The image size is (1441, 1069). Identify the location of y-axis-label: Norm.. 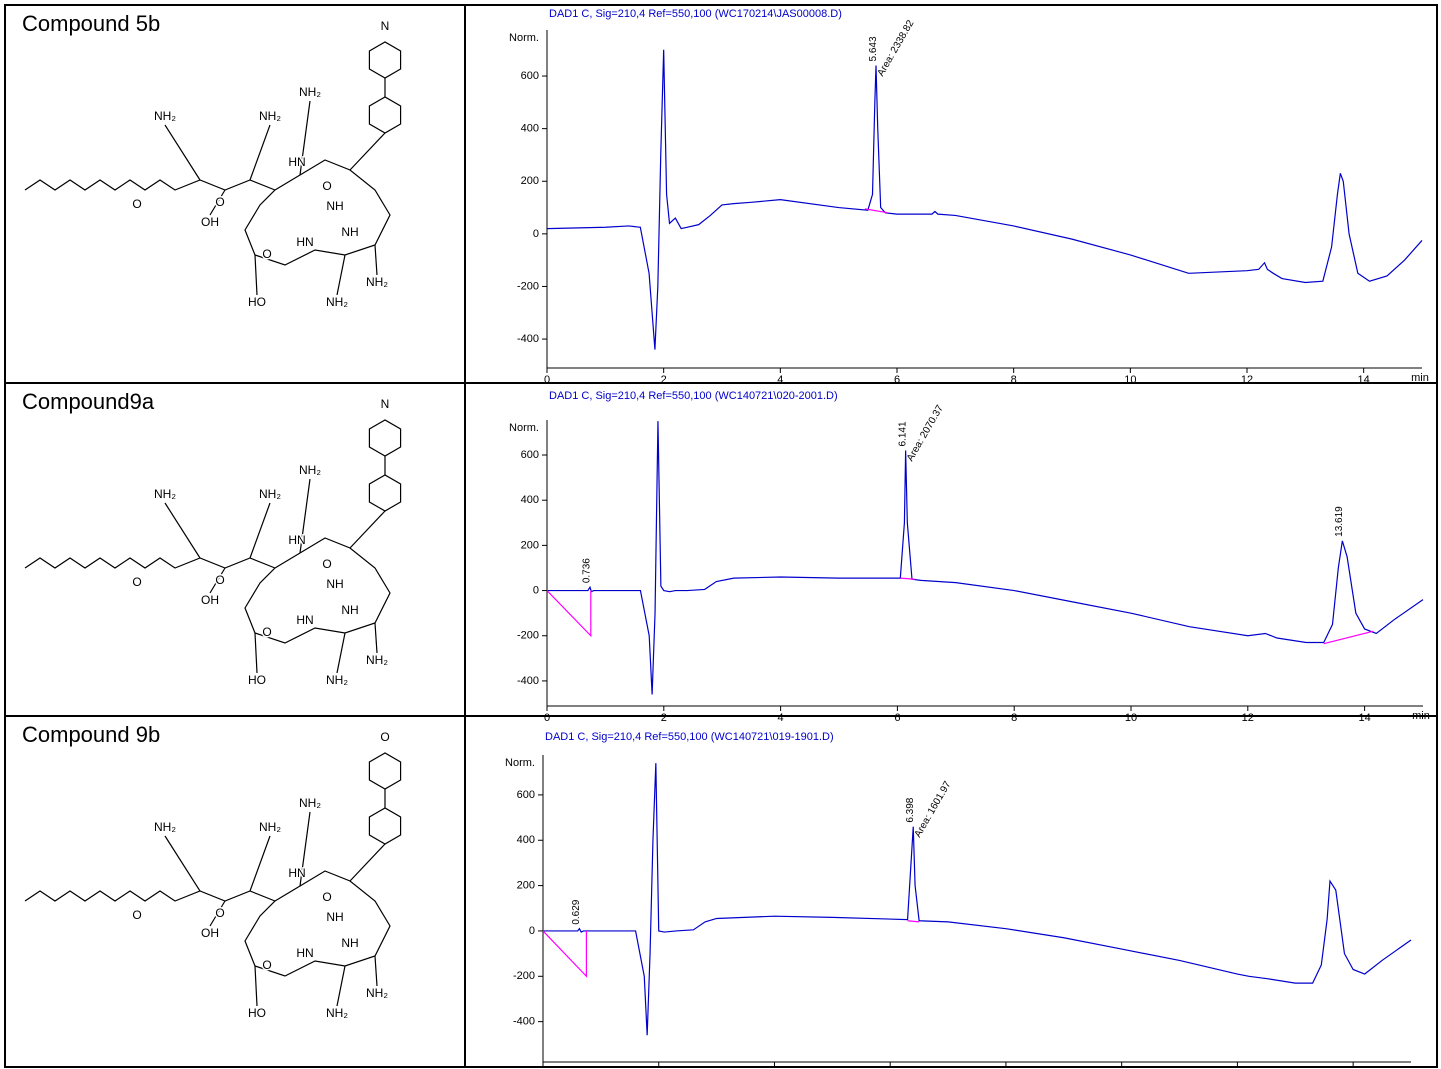
(524, 38).